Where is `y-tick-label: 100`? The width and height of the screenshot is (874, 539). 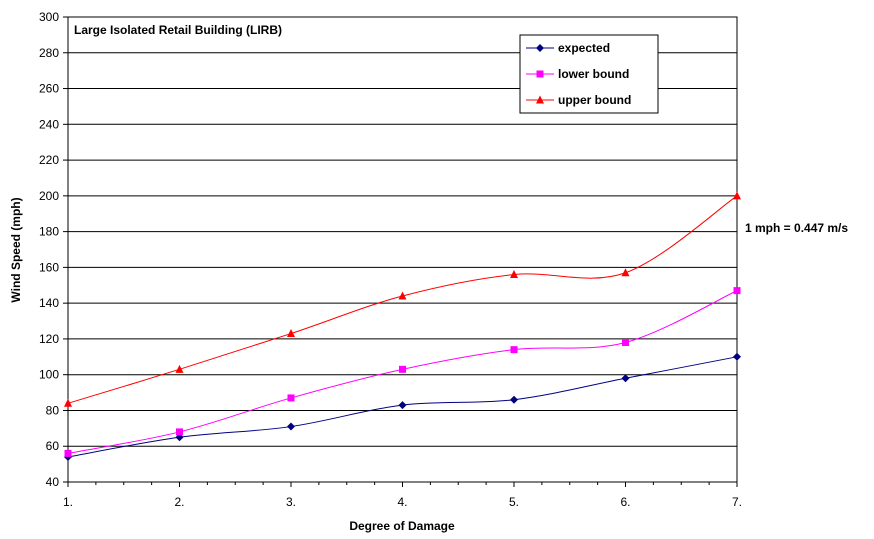 y-tick-label: 100 is located at coordinates (49, 375).